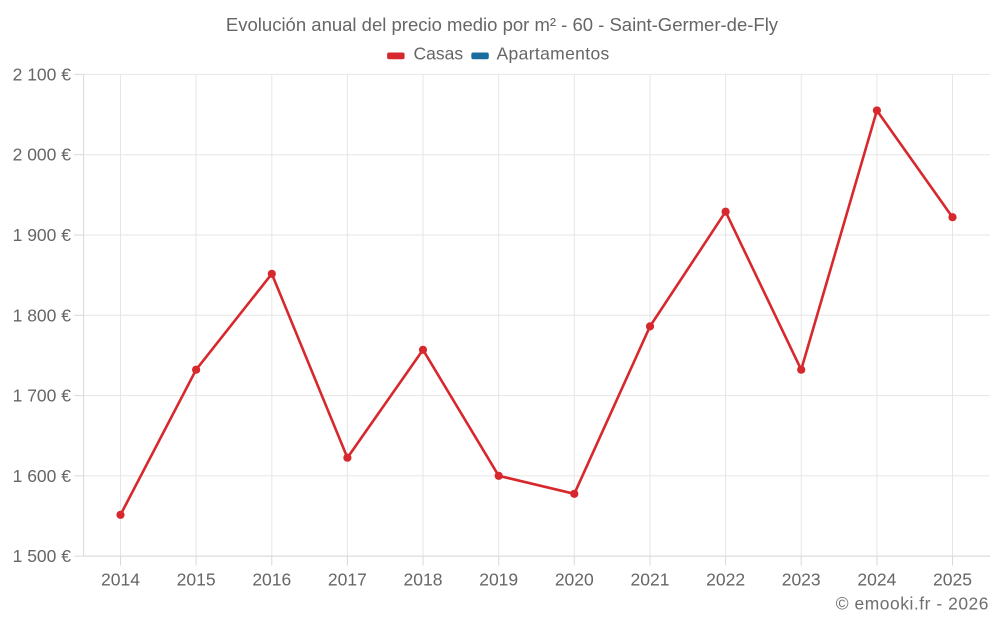  What do you see at coordinates (42, 476) in the screenshot?
I see `svg-text: 1 600 €` at bounding box center [42, 476].